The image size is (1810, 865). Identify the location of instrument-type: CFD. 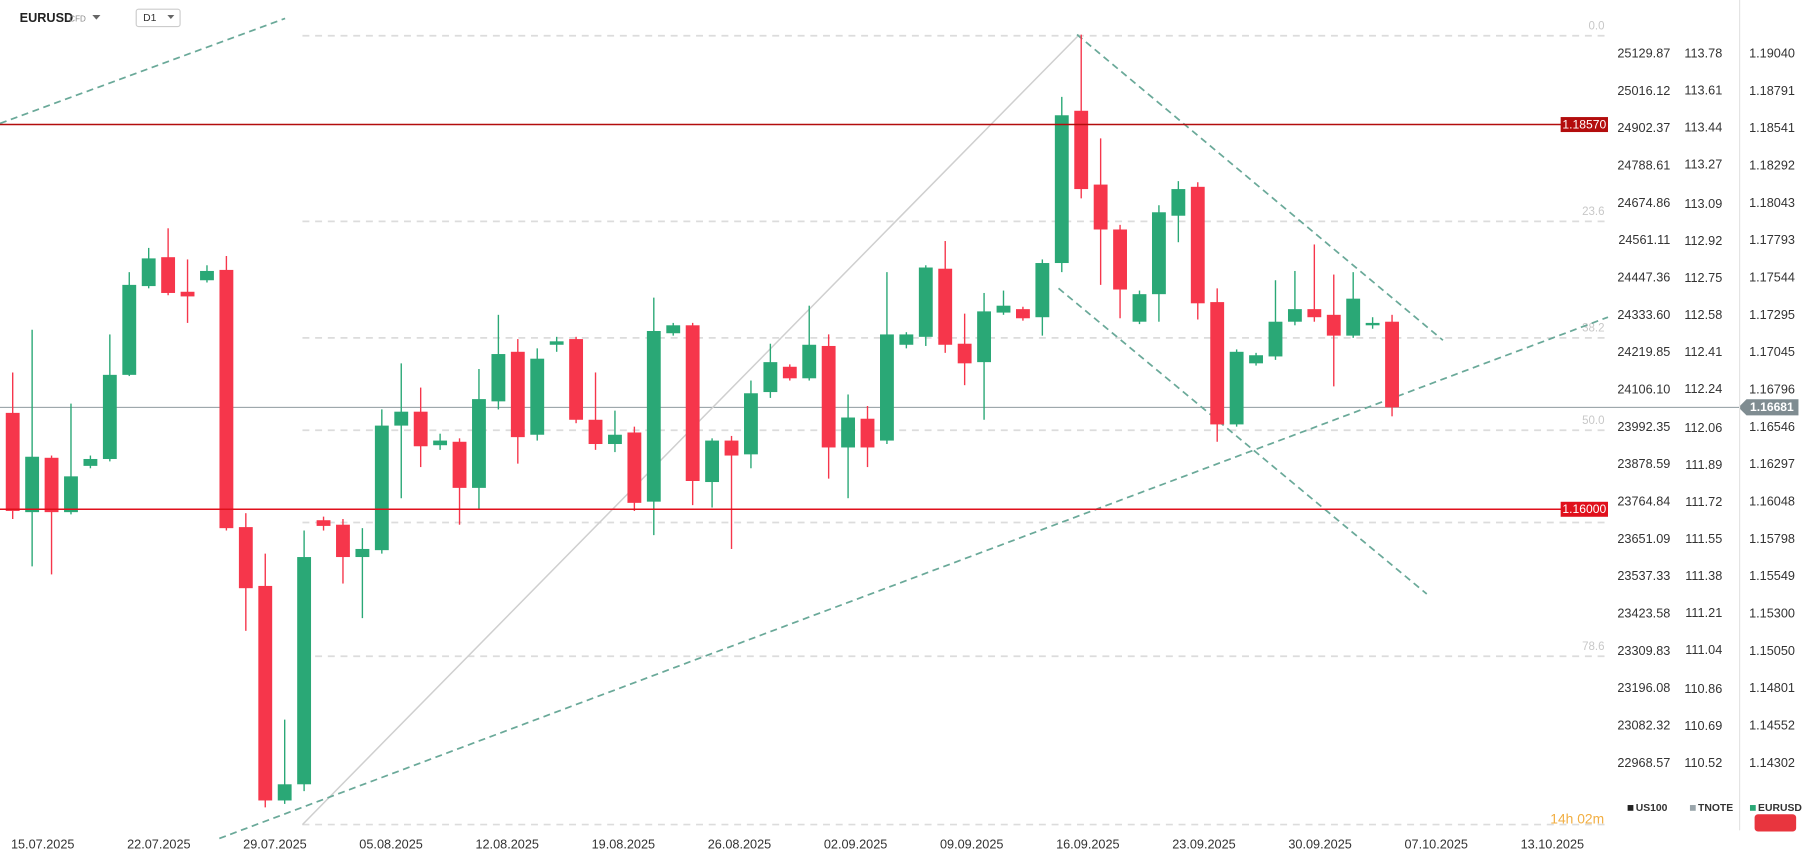
(77, 19).